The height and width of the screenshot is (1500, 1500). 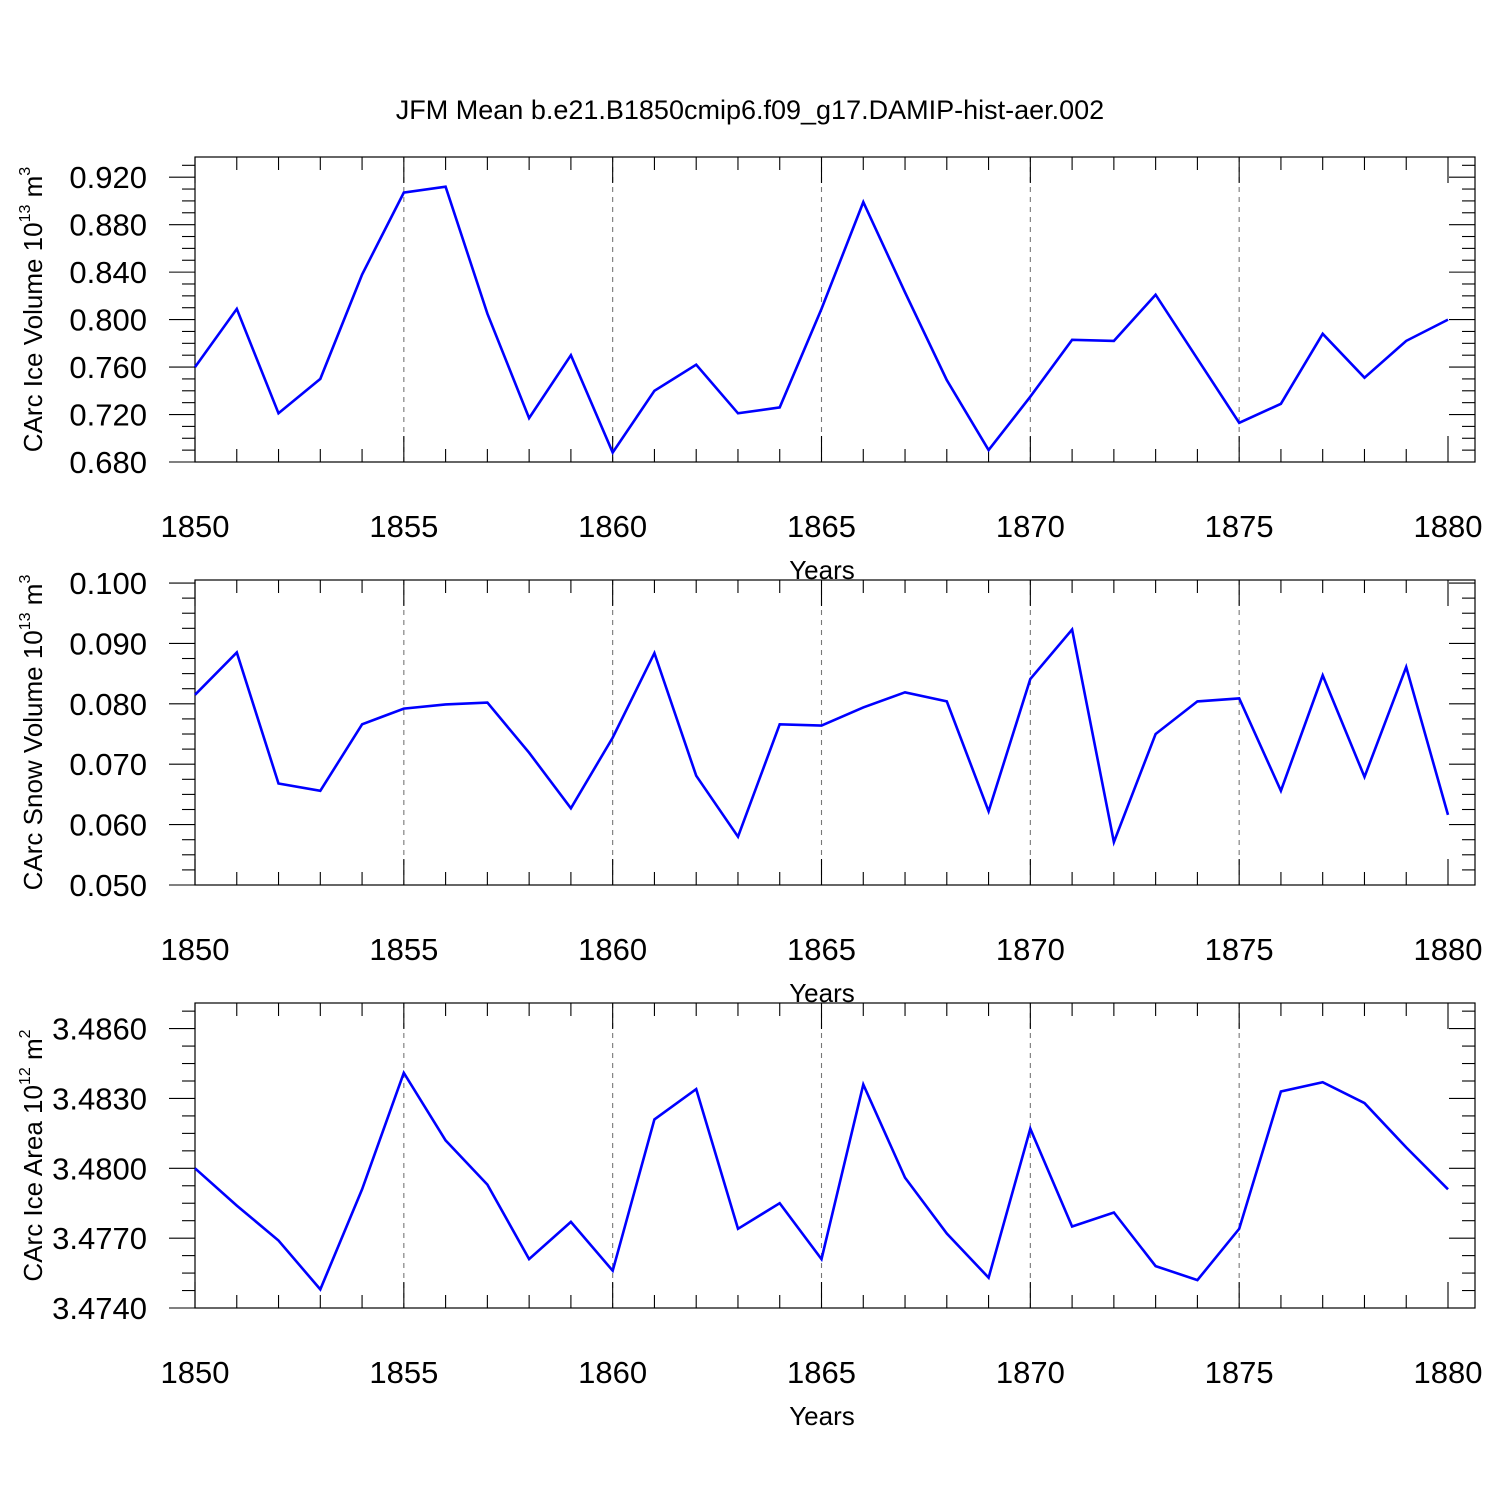 I want to click on y-axis-label-text: CArc Ice Area 10, so click(x=33, y=1183).